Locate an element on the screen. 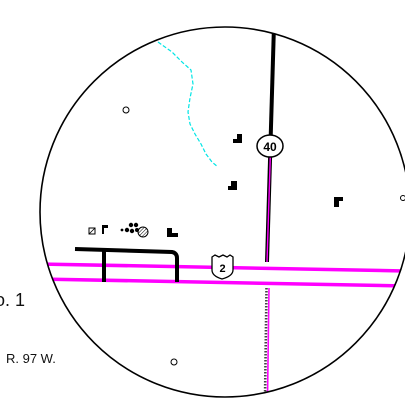  route-40-shield: 40 is located at coordinates (270, 146).